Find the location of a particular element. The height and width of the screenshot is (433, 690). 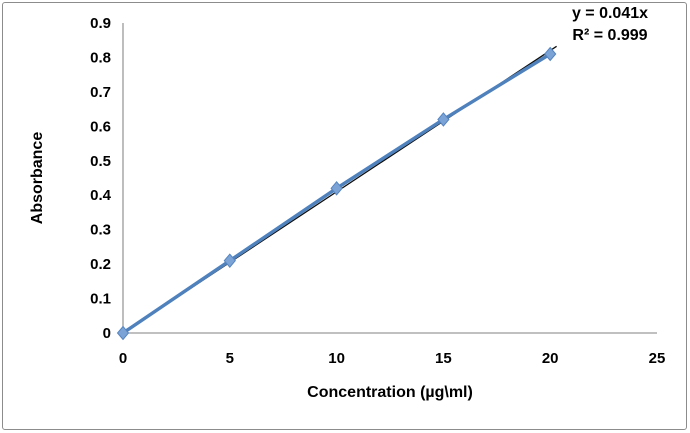

y-tick-label: 0 is located at coordinates (107, 333).